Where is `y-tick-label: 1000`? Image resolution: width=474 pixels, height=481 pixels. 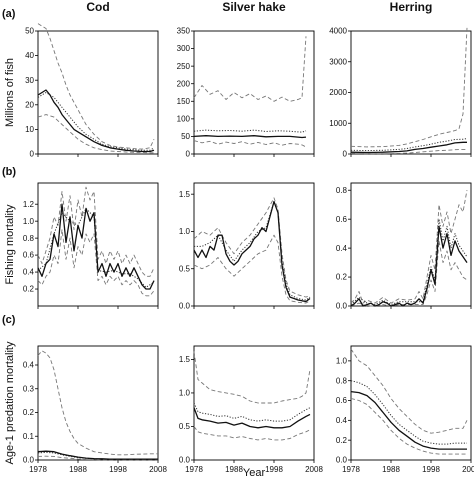
y-tick-label: 1000 is located at coordinates (338, 123).